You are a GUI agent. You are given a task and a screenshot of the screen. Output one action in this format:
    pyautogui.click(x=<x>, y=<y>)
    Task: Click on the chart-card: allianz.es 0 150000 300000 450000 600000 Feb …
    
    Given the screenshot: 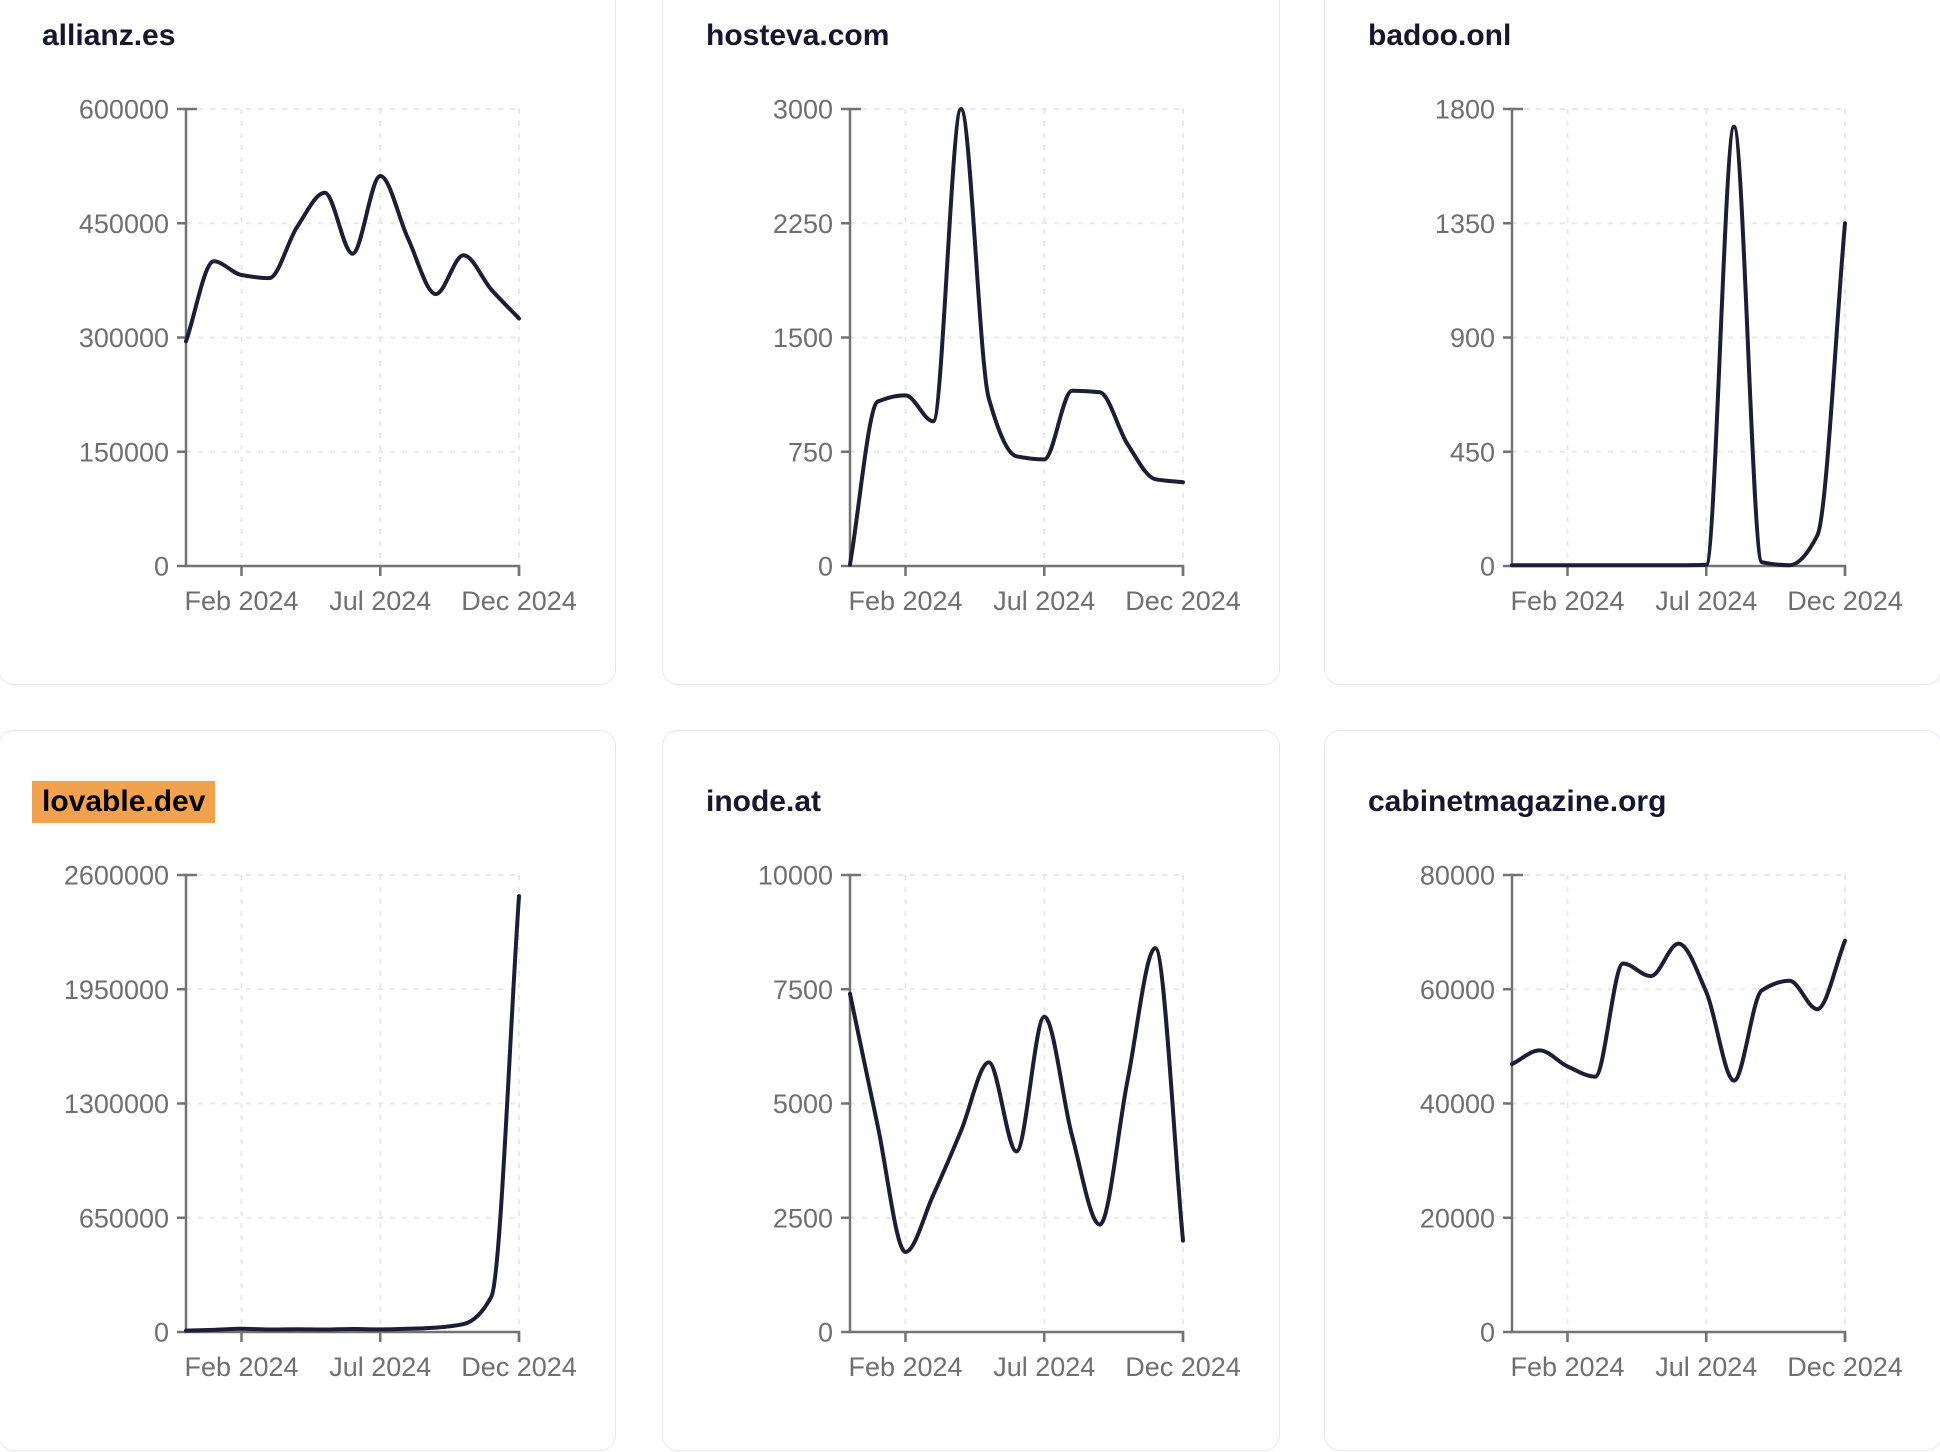 What is the action you would take?
    pyautogui.click(x=308, y=342)
    